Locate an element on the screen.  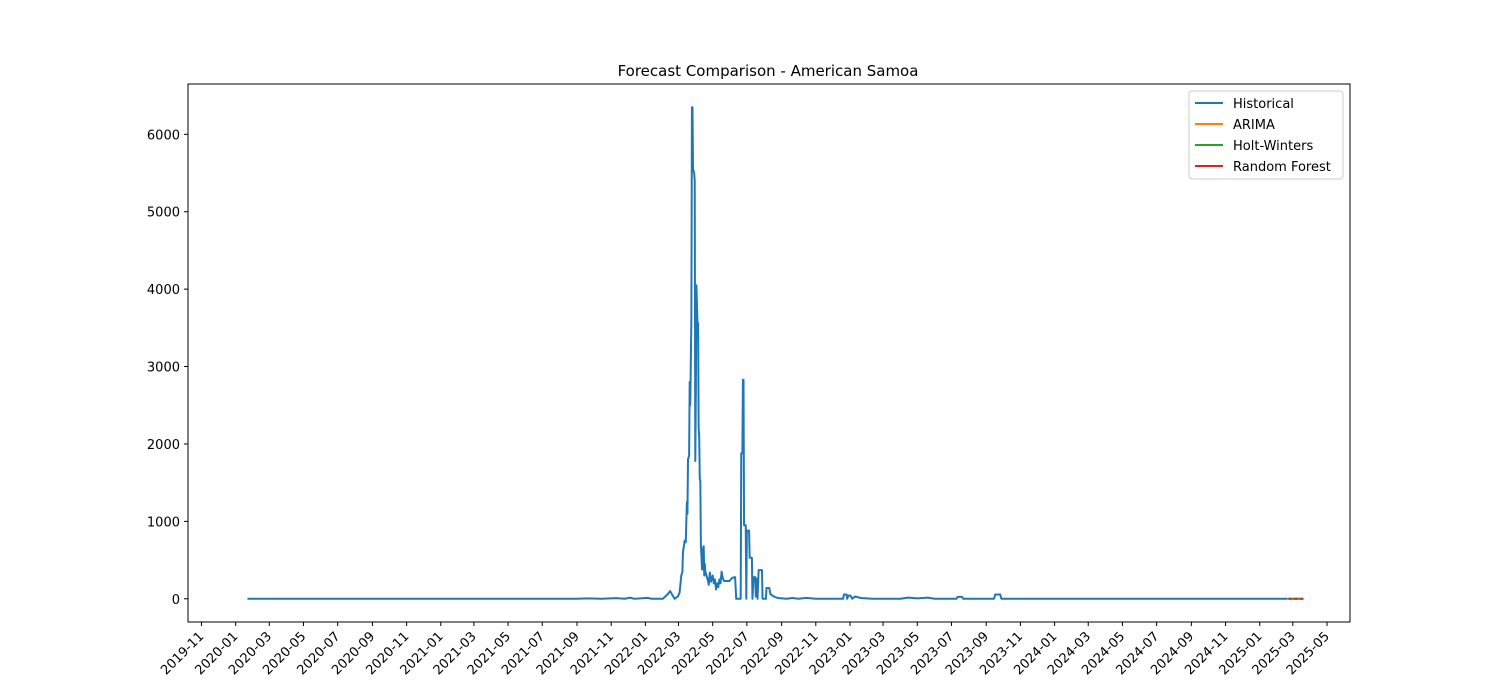
y-tick-label: 0 is located at coordinates (176, 600).